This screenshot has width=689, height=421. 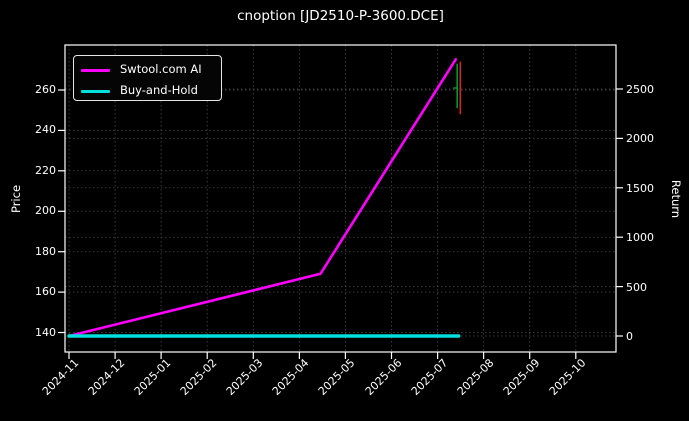 I want to click on legend-label-ai: Swtool.com AI, so click(x=161, y=69).